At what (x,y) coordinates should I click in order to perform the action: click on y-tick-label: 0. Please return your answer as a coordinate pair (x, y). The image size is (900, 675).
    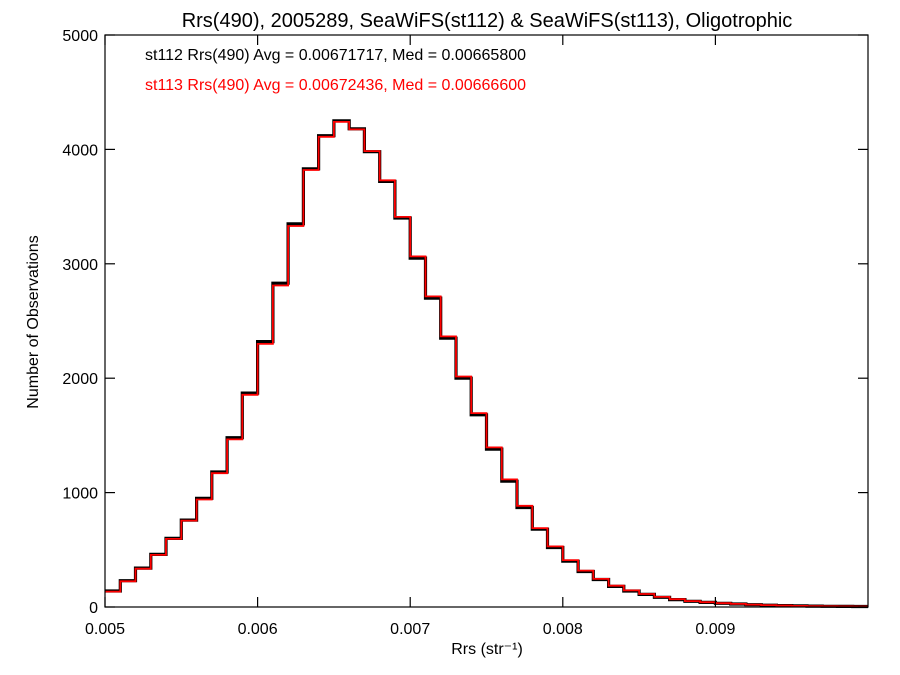
    Looking at the image, I should click on (93, 608).